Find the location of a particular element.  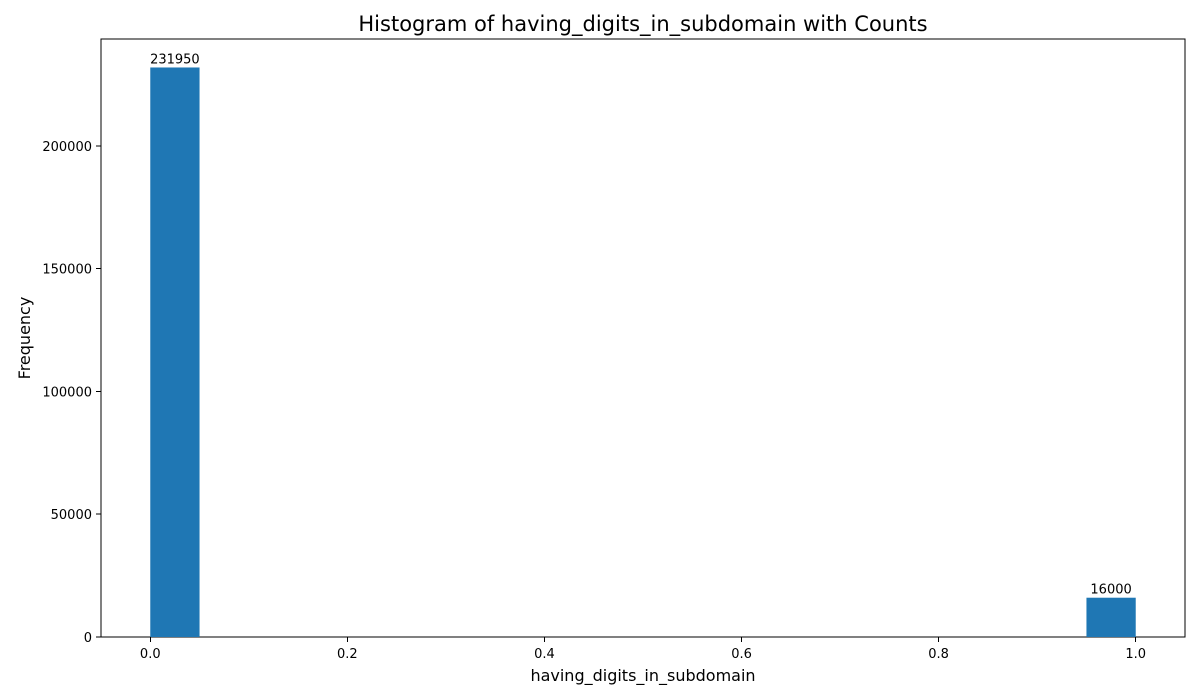

x-tick-label: 1.0 is located at coordinates (1135, 654).